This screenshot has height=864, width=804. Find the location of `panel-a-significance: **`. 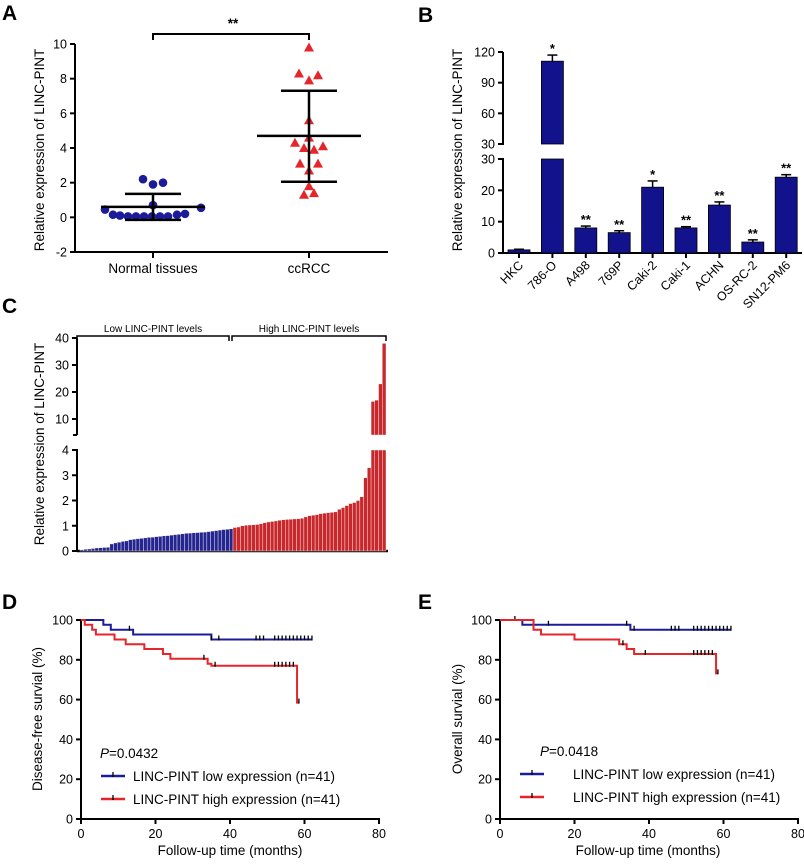

panel-a-significance: ** is located at coordinates (233, 23).